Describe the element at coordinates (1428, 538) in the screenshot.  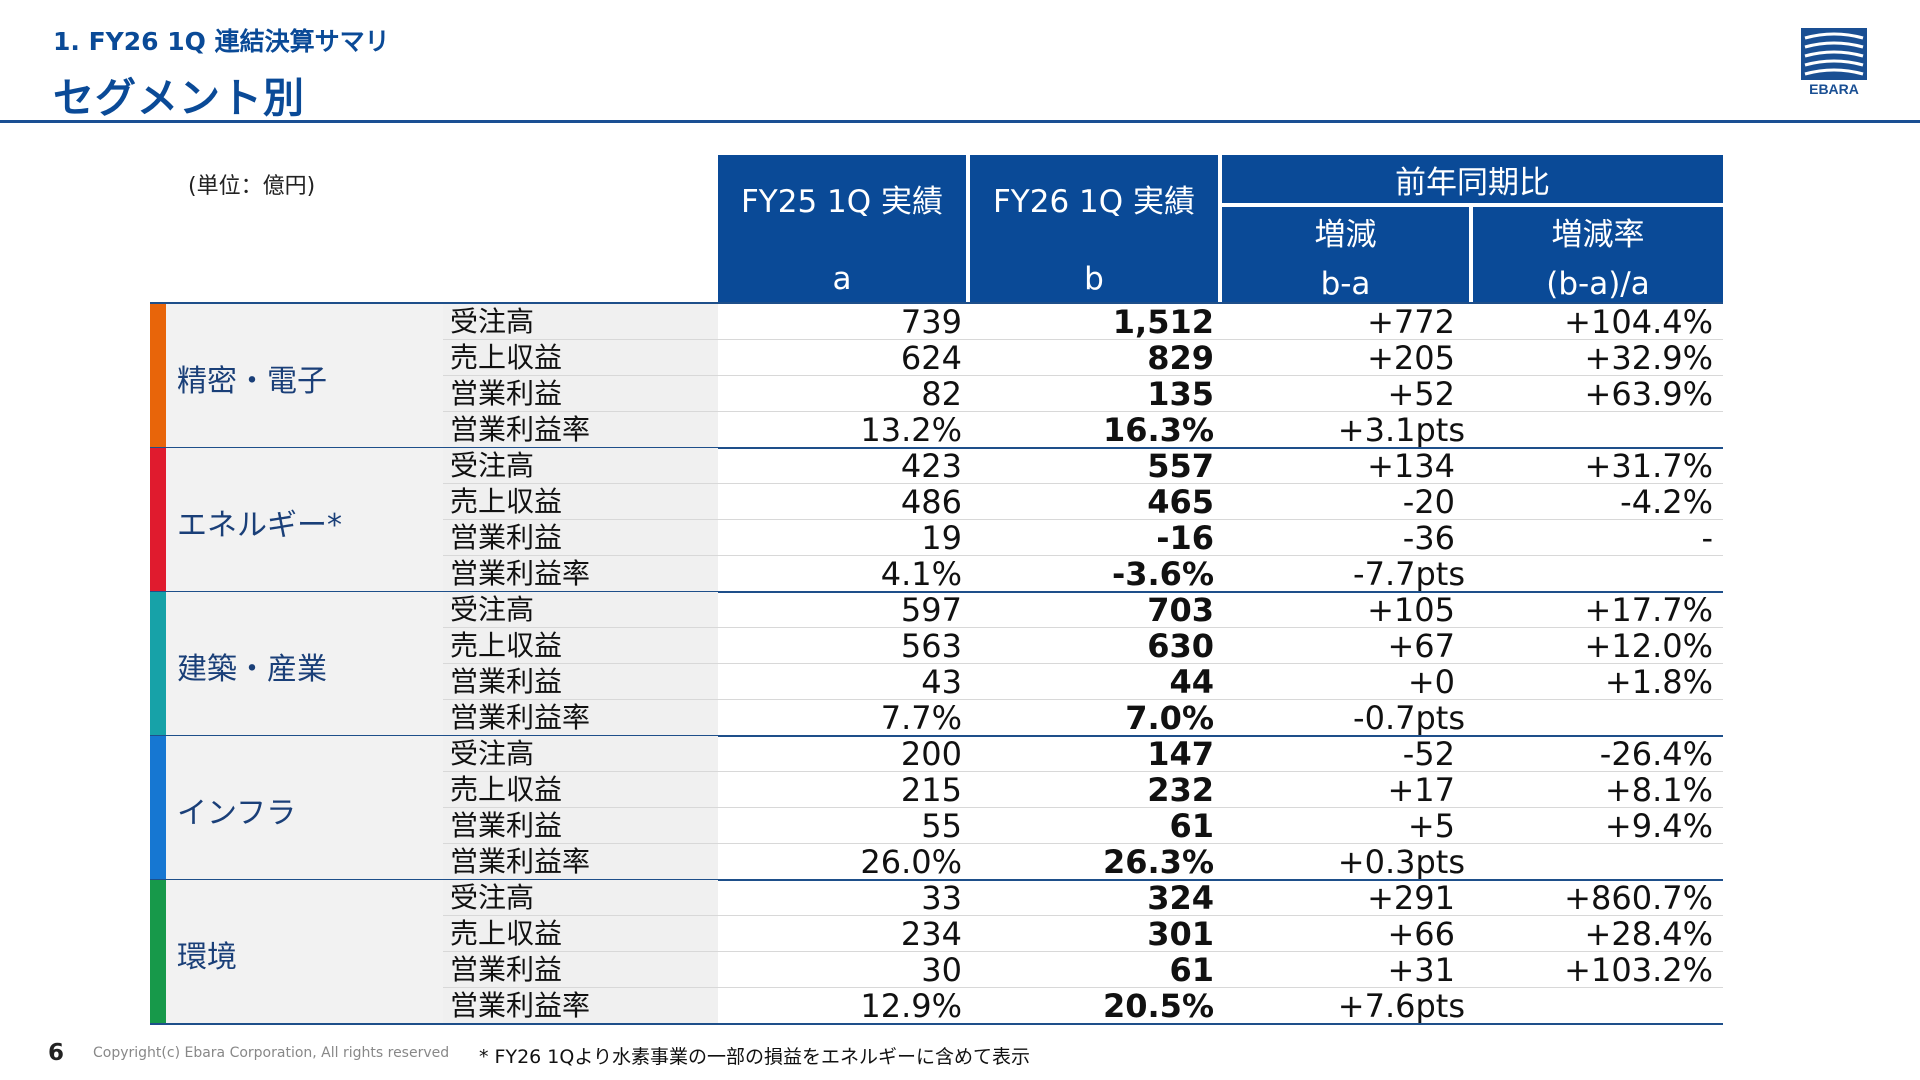
I see `cell-diff: -36` at that location.